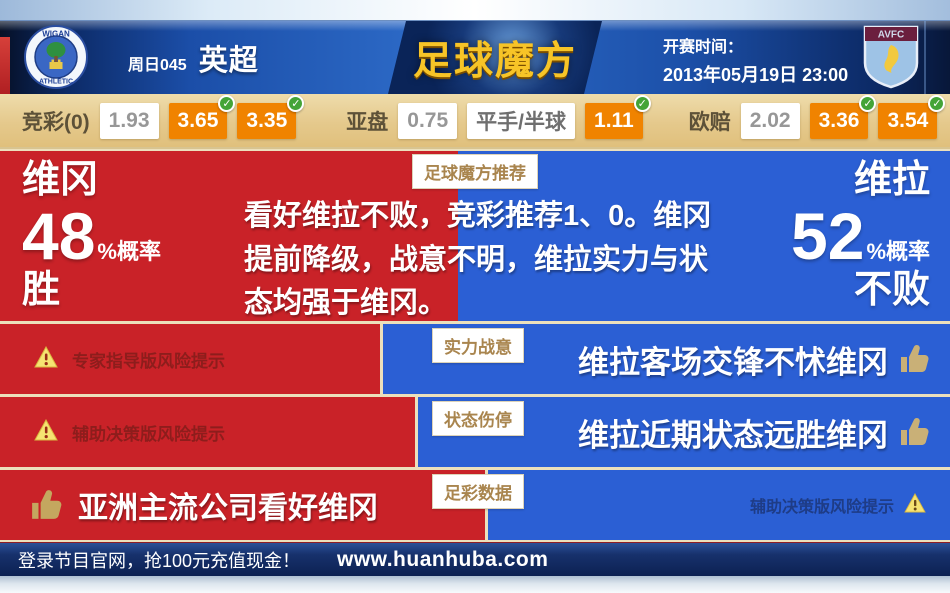 Image resolution: width=950 pixels, height=593 pixels. Describe the element at coordinates (129, 251) in the screenshot. I see `home-probability-unit: %概率` at that location.